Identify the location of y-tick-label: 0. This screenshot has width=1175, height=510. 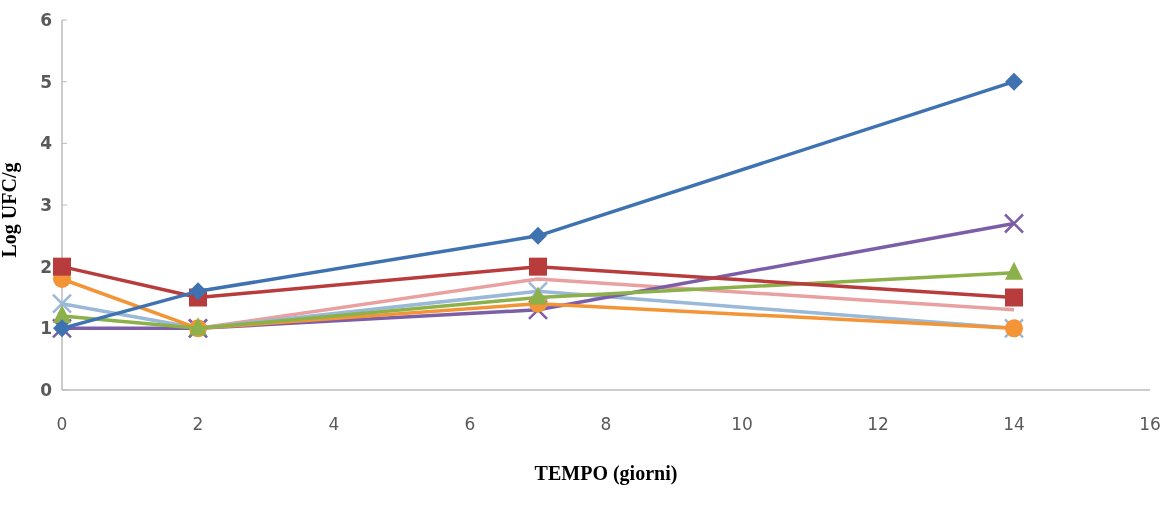
(46, 389).